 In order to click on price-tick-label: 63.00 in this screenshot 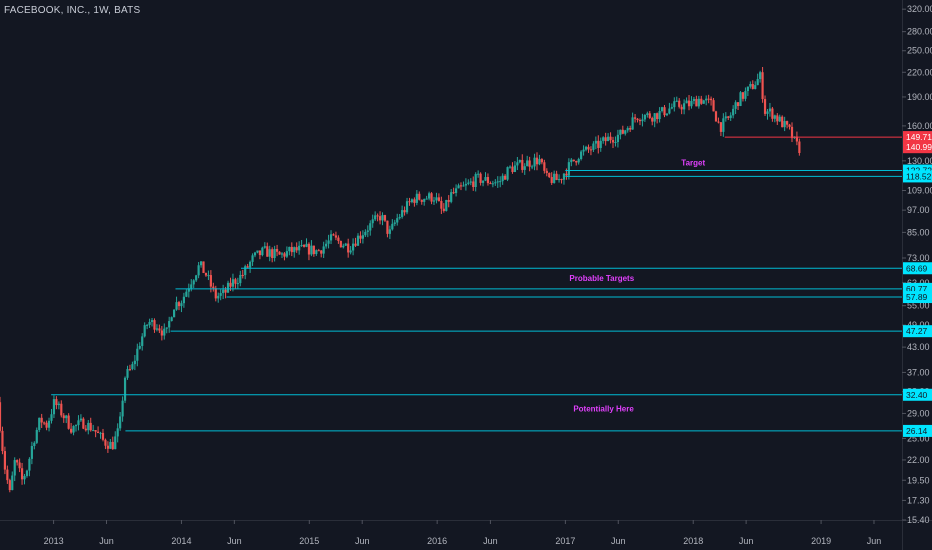, I will do `click(918, 283)`.